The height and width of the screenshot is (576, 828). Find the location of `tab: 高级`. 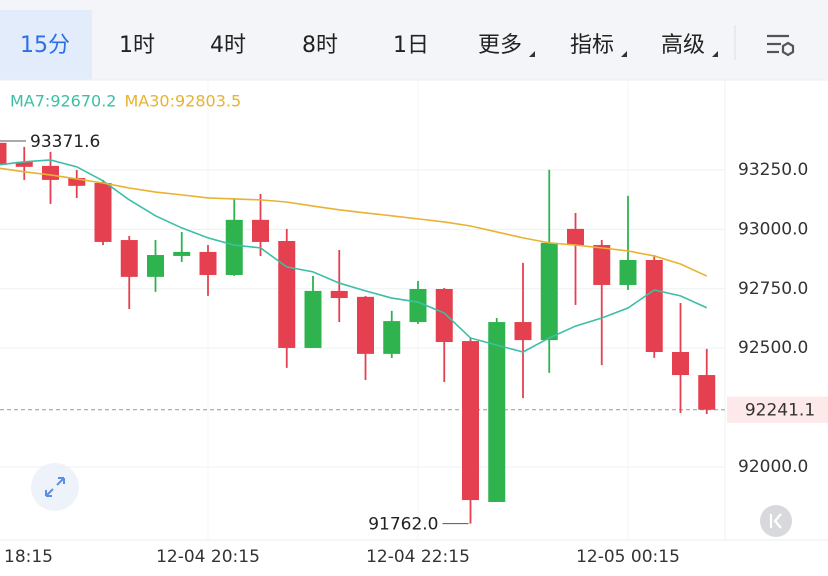

tab: 高级 is located at coordinates (683, 45).